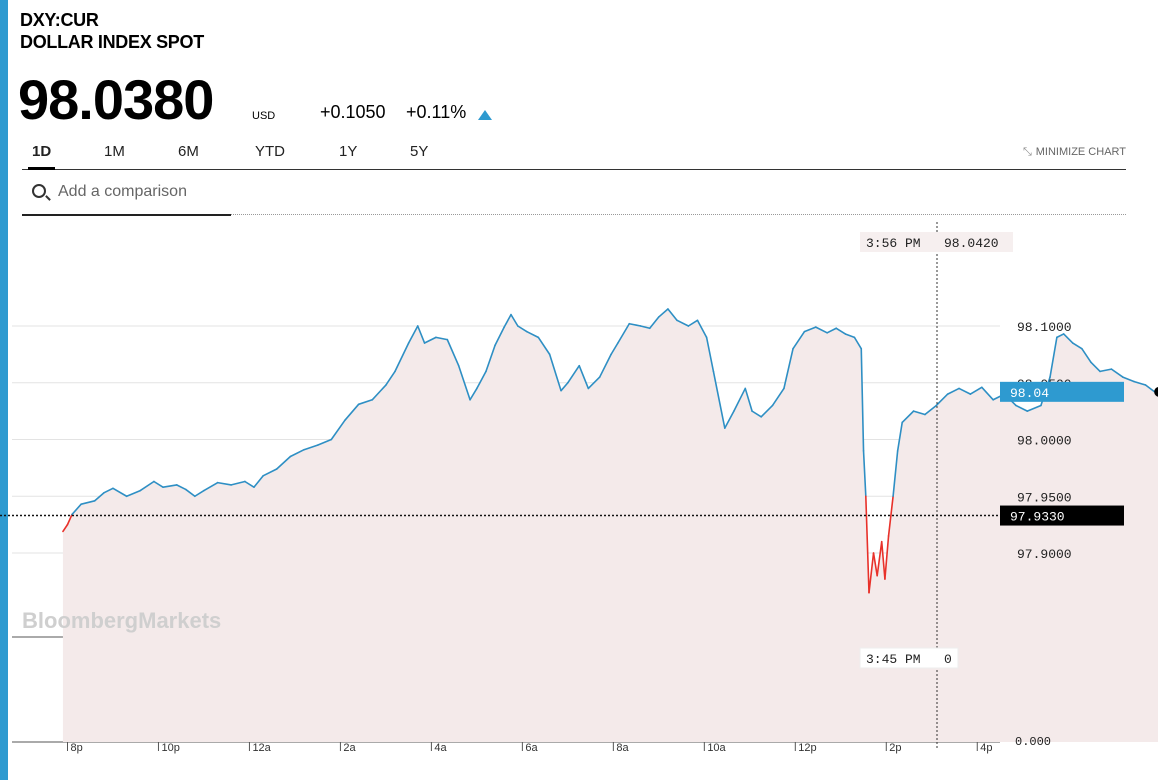 The image size is (1158, 780). What do you see at coordinates (114, 151) in the screenshot?
I see `tab-1m: 1M` at bounding box center [114, 151].